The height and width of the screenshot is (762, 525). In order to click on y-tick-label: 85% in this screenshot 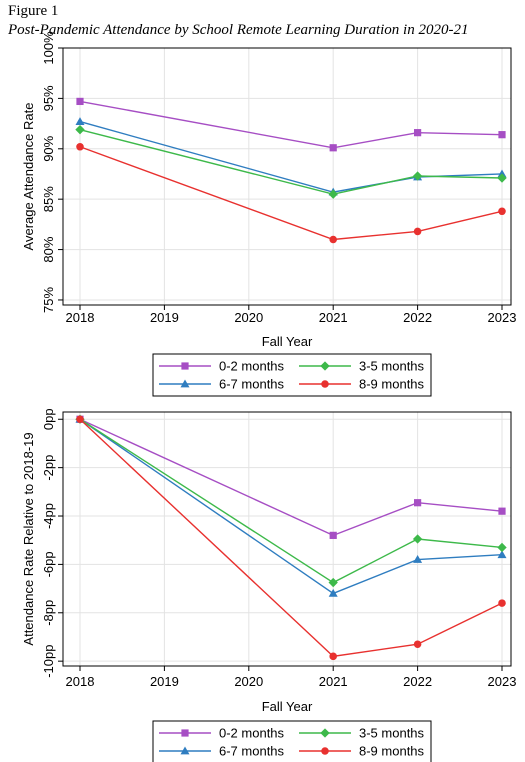, I will do `click(48, 199)`.